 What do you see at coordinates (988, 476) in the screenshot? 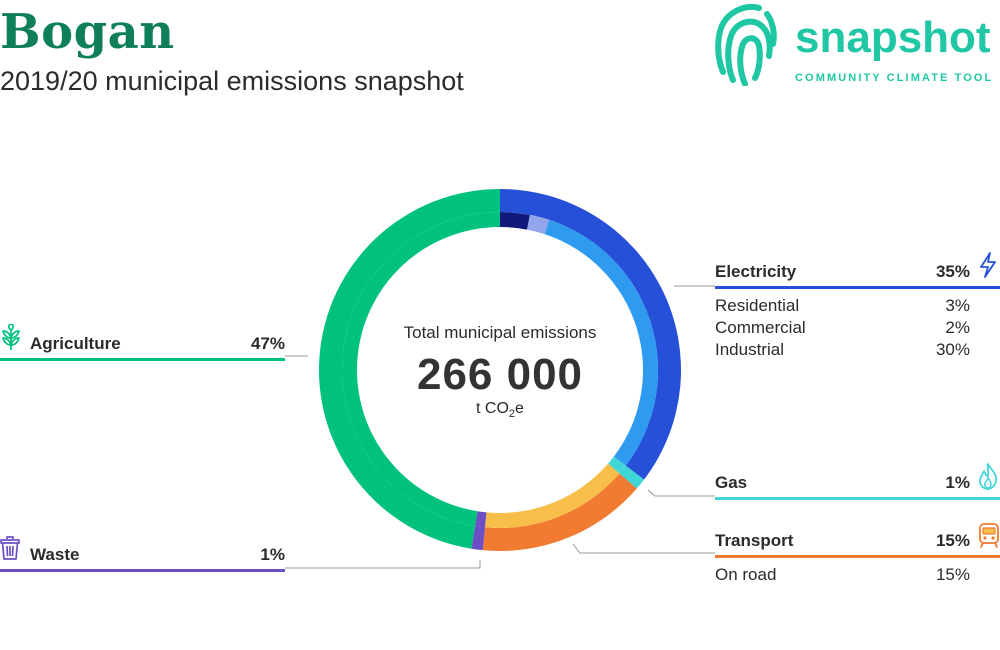
I see `flame-icon` at bounding box center [988, 476].